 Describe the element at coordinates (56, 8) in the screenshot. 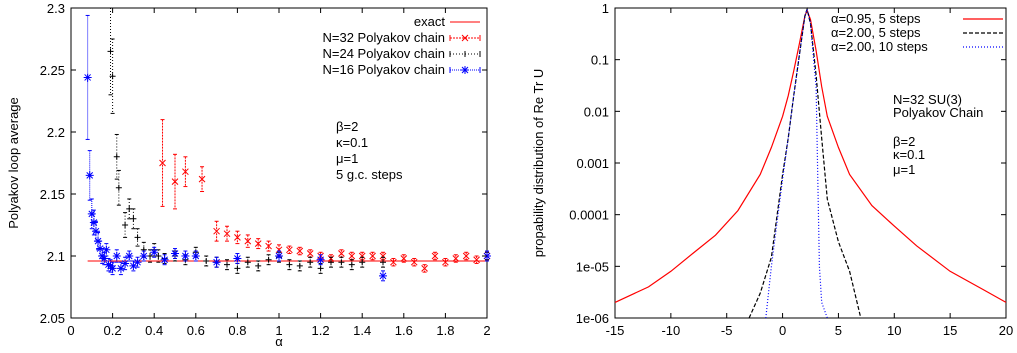

I see `left-y-tick-label: 2.3` at that location.